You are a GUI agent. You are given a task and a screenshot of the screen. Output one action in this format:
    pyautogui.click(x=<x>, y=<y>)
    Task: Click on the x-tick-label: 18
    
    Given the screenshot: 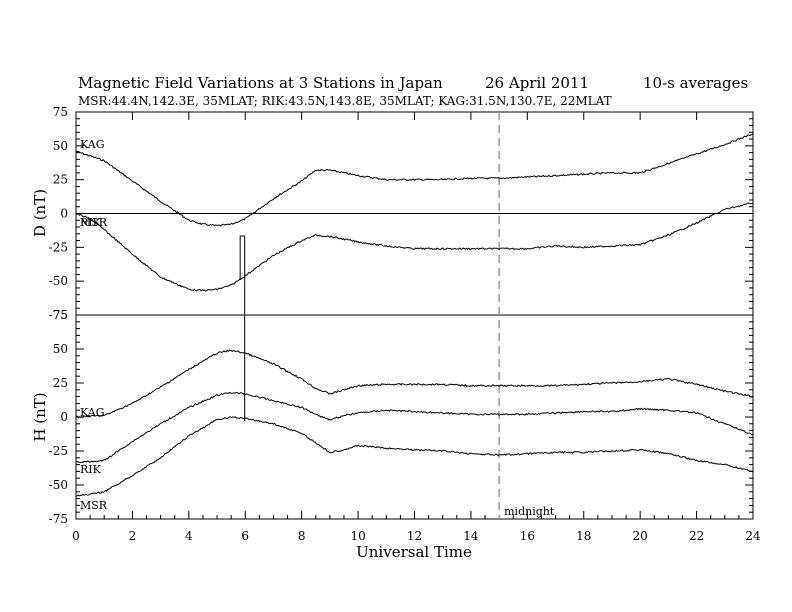 What is the action you would take?
    pyautogui.click(x=583, y=536)
    